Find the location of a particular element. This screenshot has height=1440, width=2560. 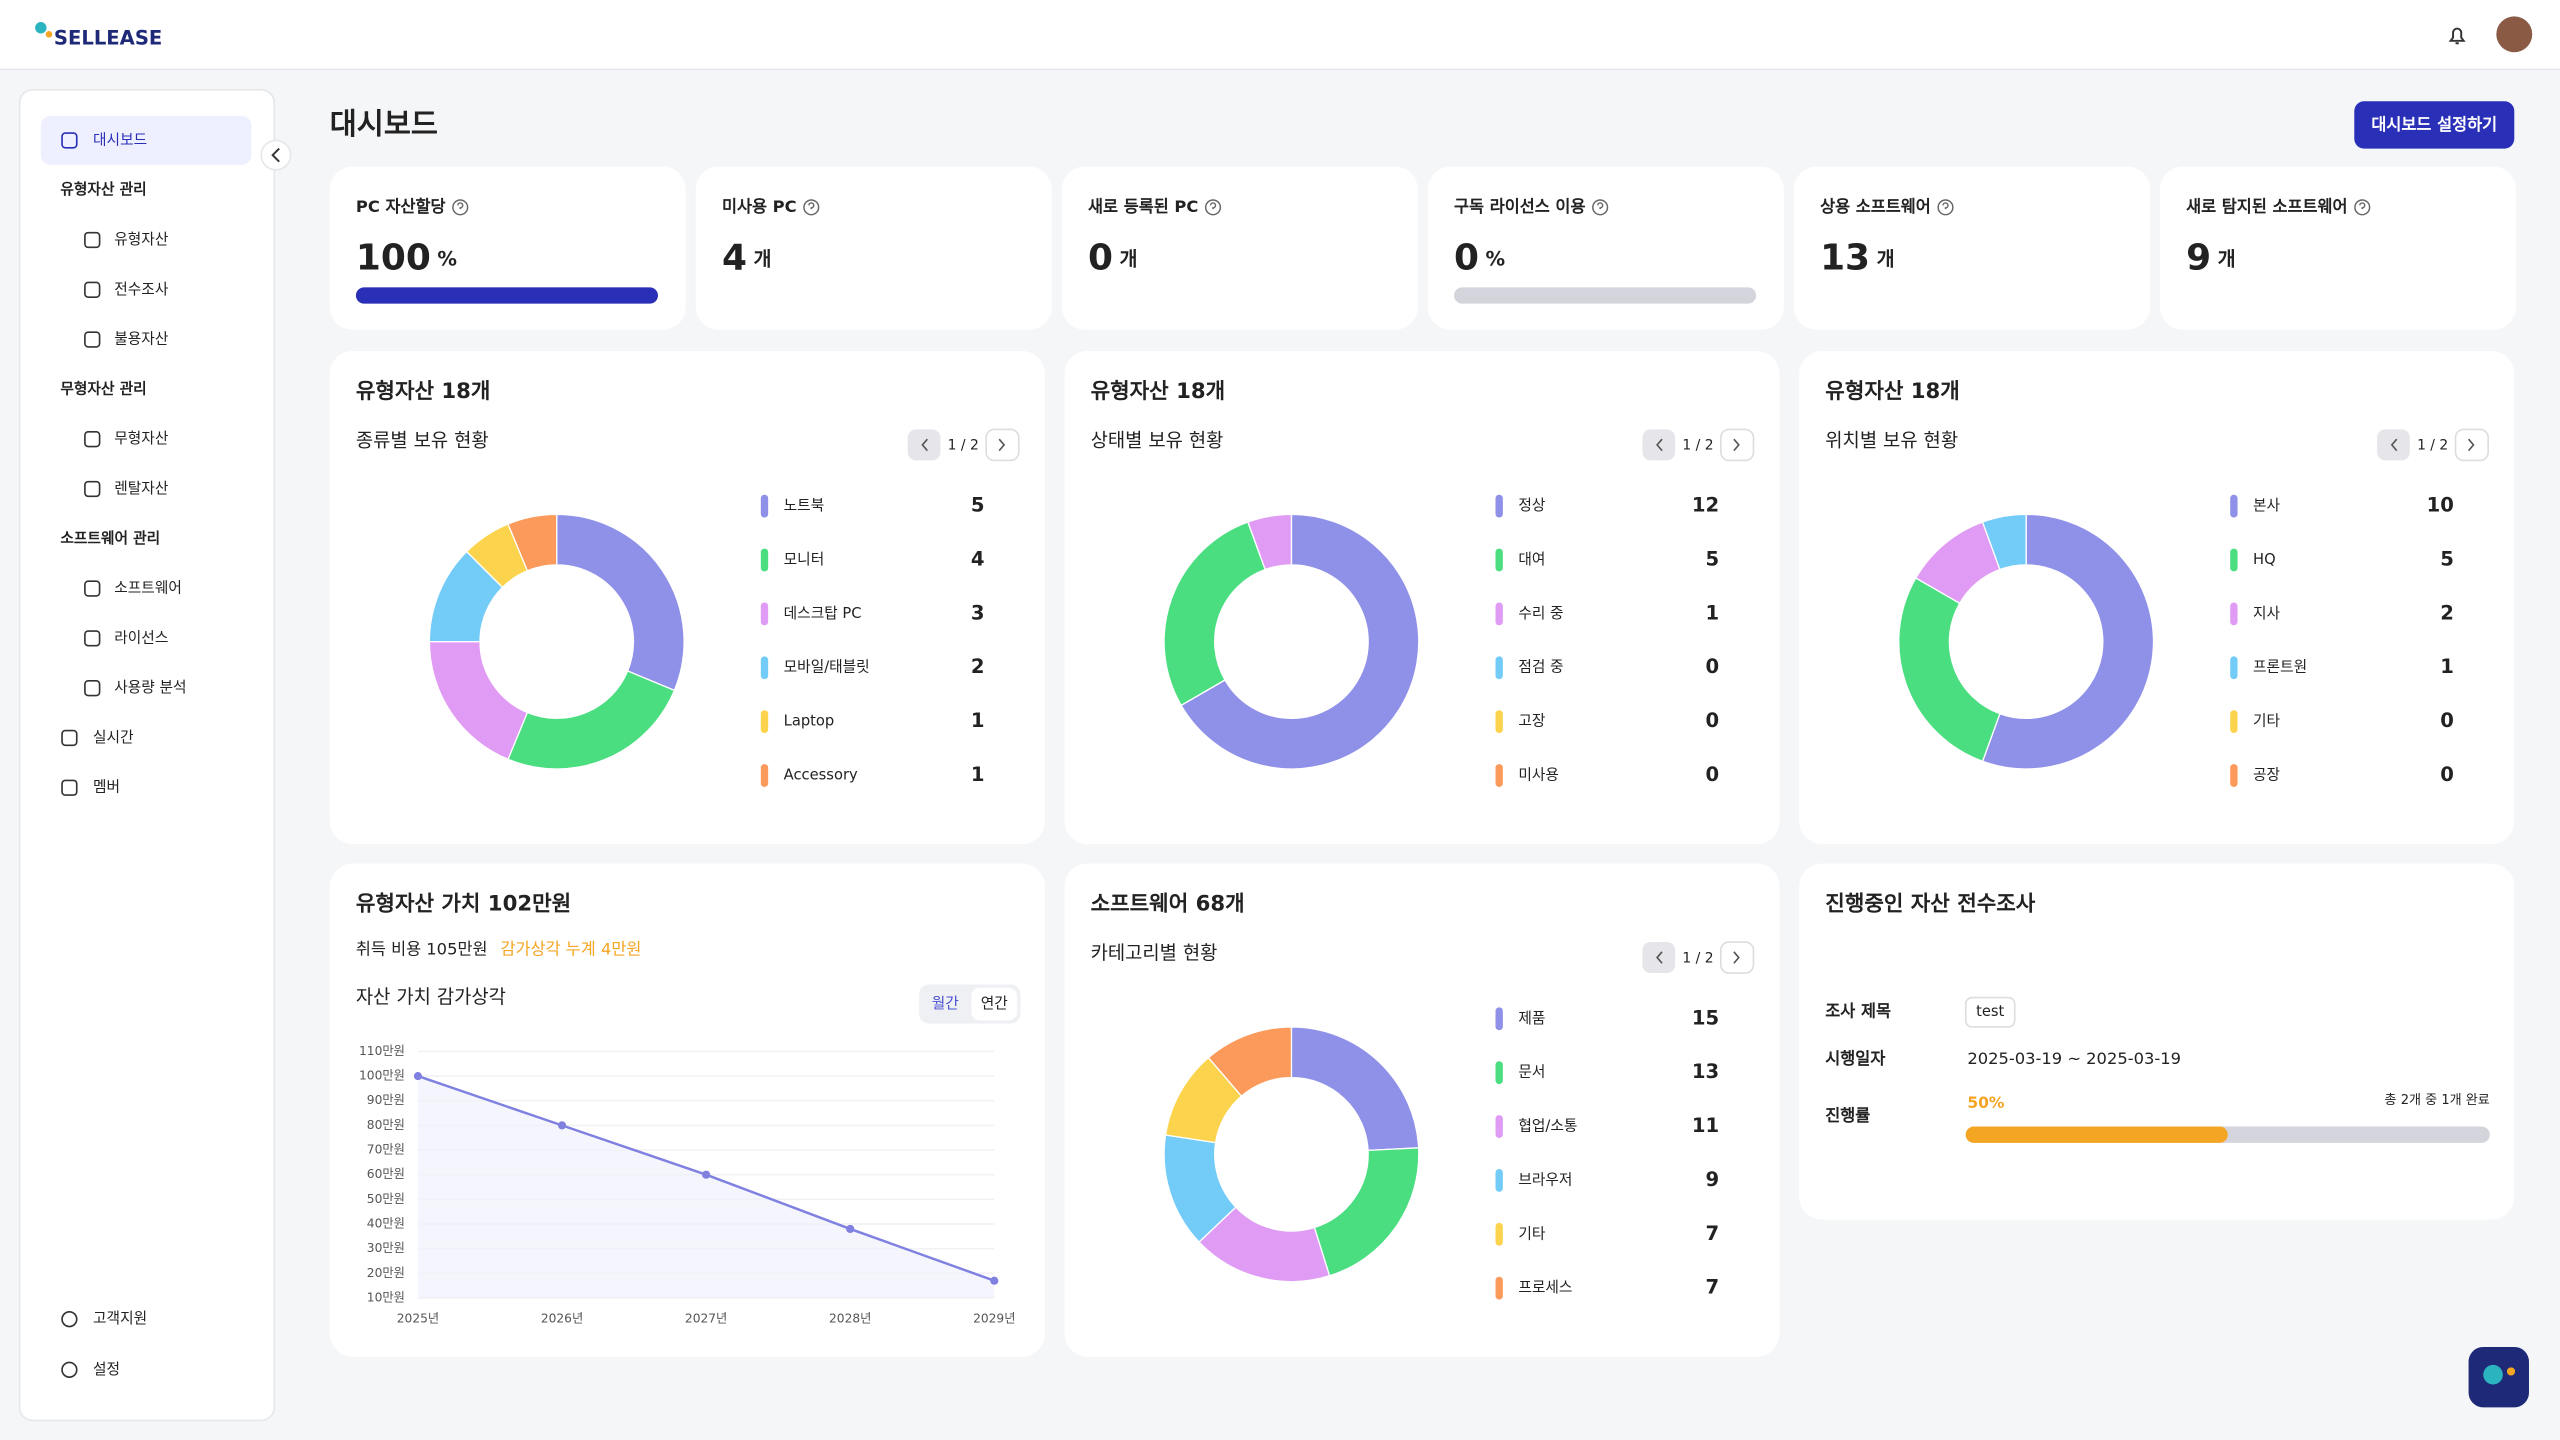

avatar is located at coordinates (2514, 34).